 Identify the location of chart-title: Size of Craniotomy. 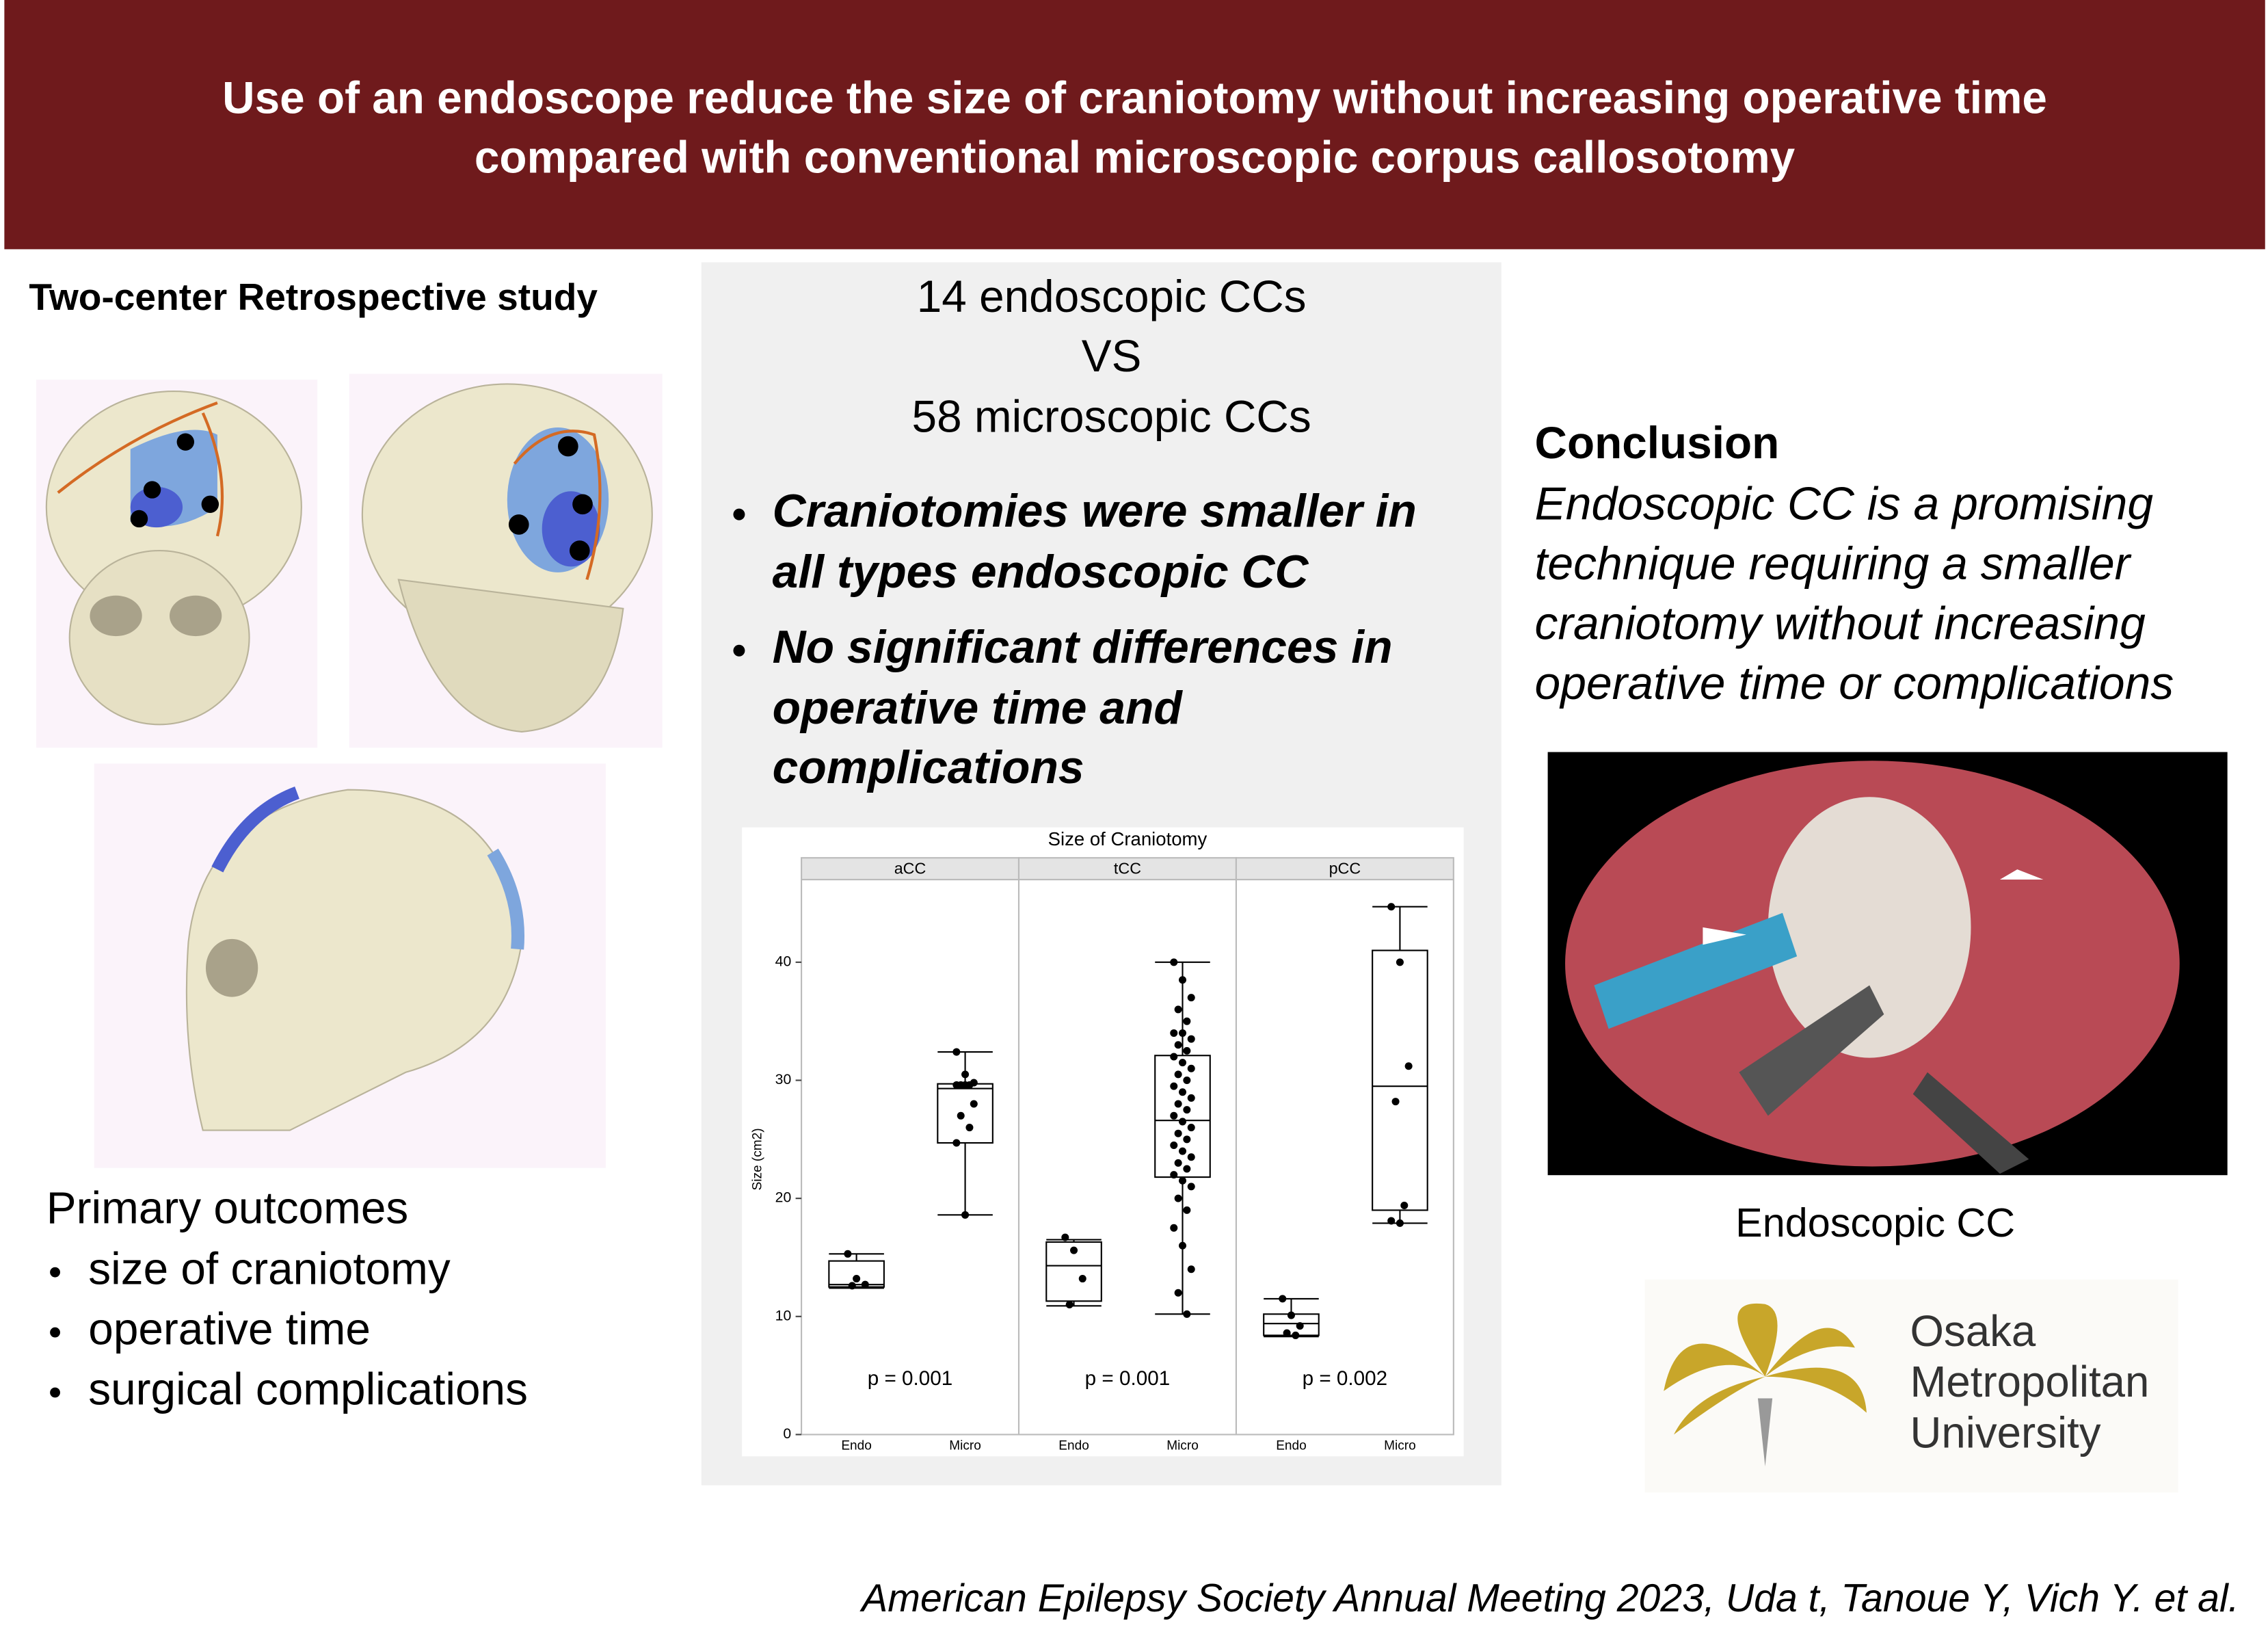
(1128, 838).